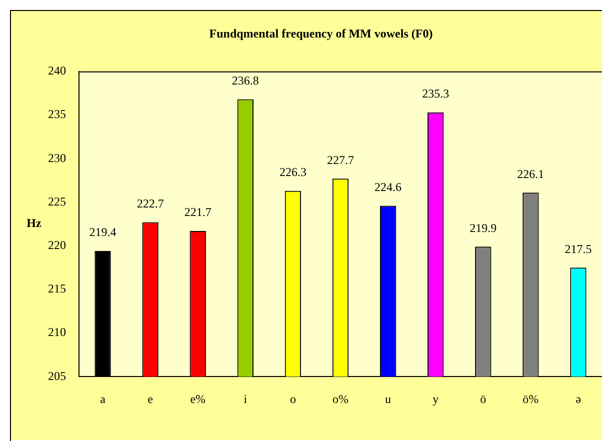 This screenshot has width=602, height=441. I want to click on x-tick-label: o, so click(293, 399).